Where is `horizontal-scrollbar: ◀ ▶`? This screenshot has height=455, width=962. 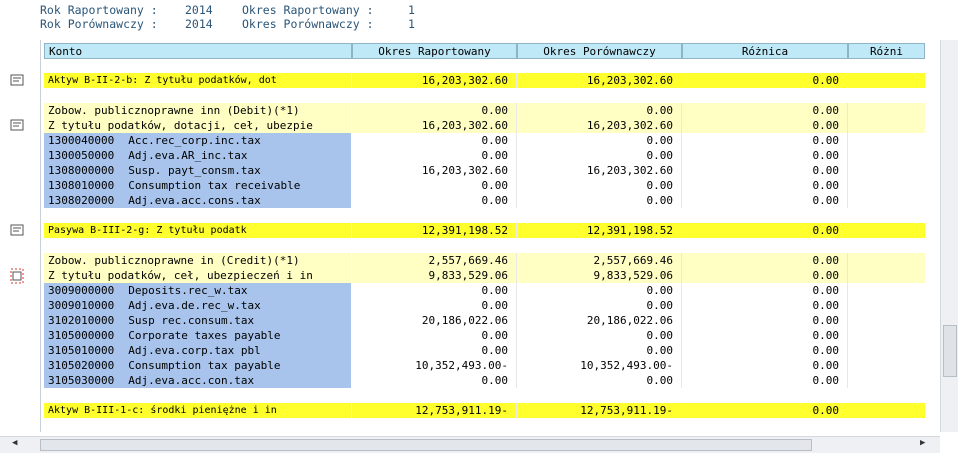
horizontal-scrollbar: ◀ ▶ is located at coordinates (470, 444).